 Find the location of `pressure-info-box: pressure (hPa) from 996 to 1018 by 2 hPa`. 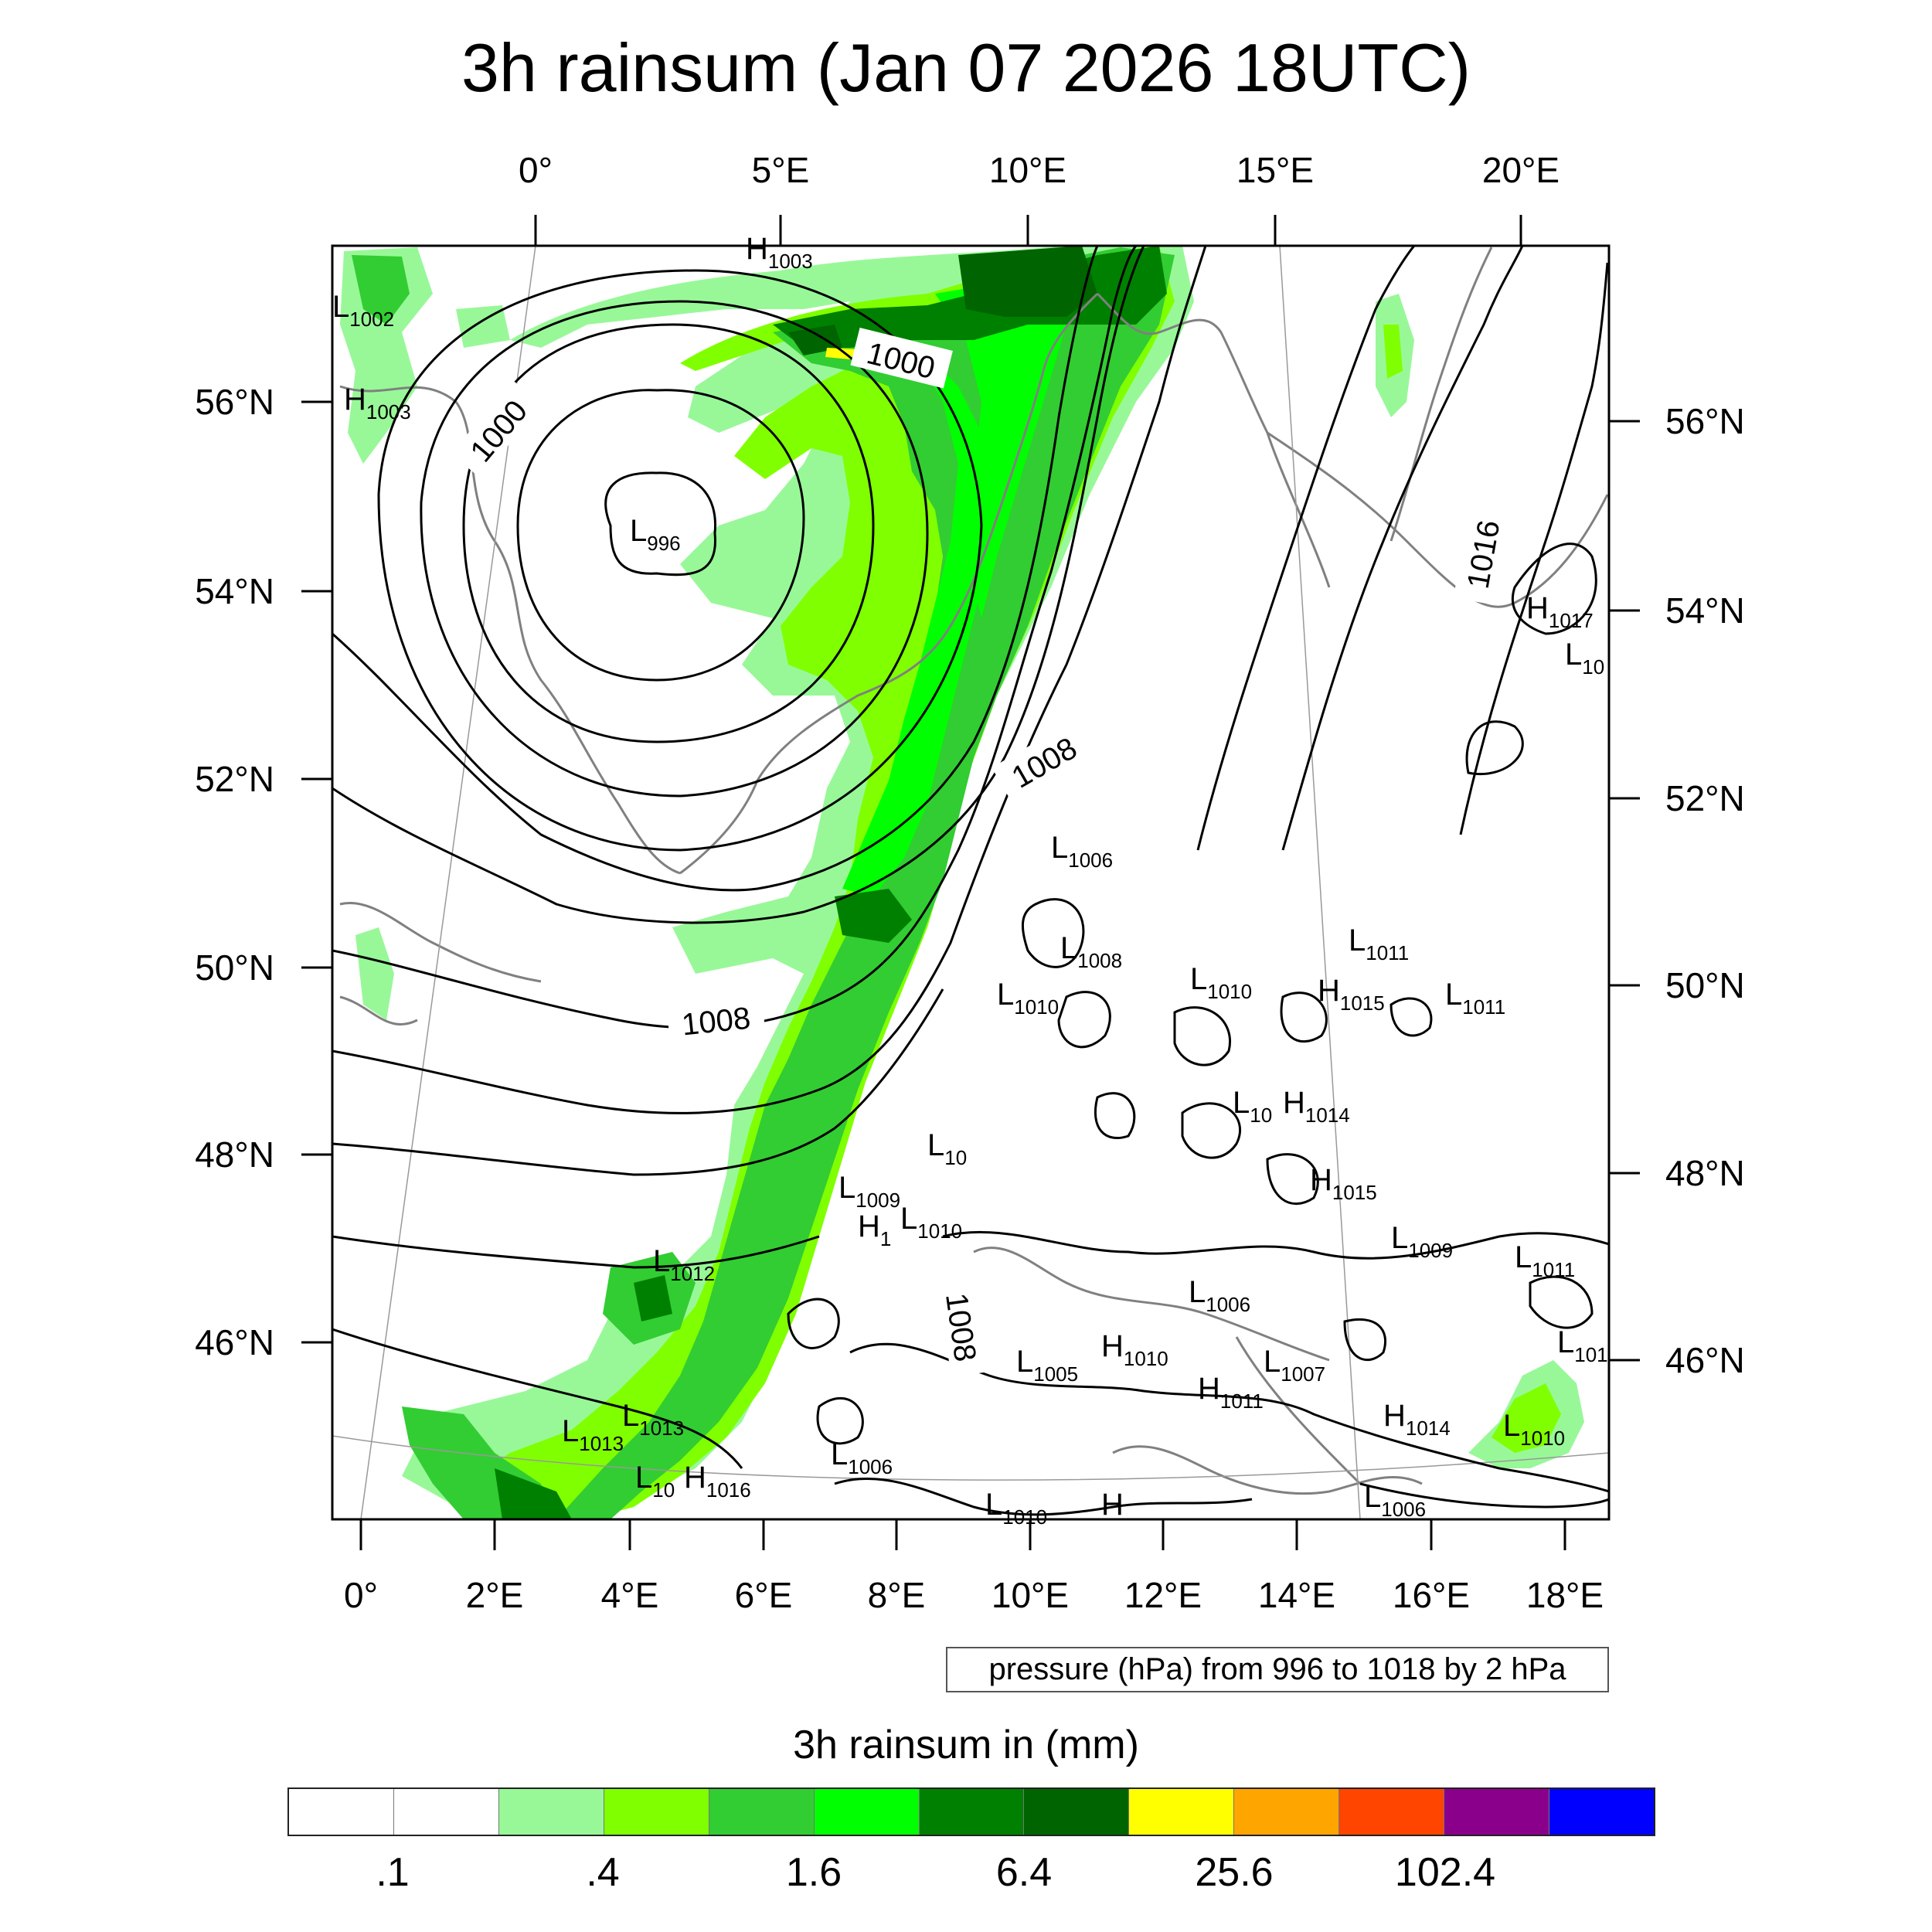

pressure-info-box: pressure (hPa) from 996 to 1018 by 2 hPa is located at coordinates (1277, 1670).